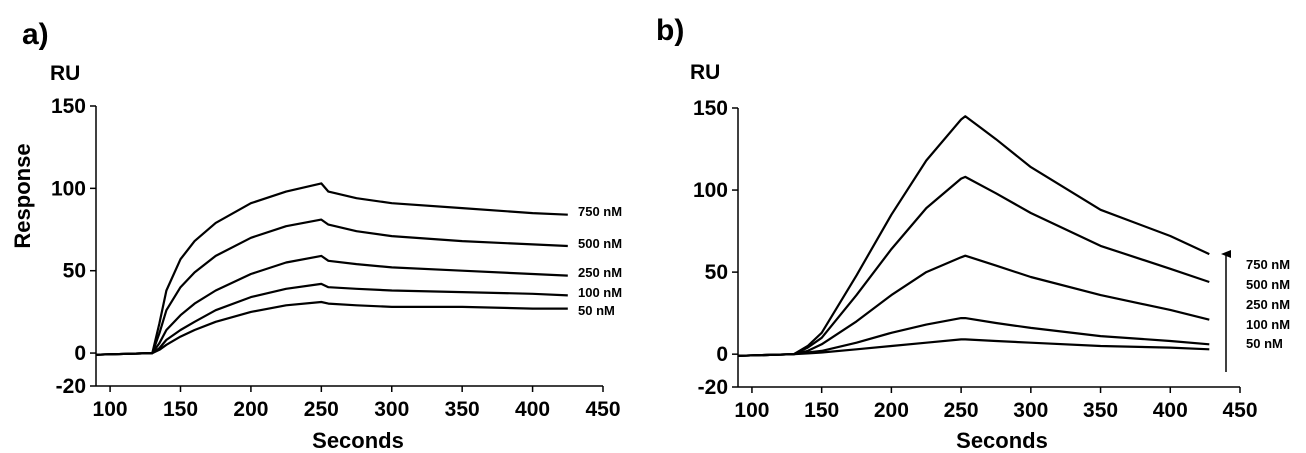  Describe the element at coordinates (705, 72) in the screenshot. I see `y-unit-label-b: RU` at that location.